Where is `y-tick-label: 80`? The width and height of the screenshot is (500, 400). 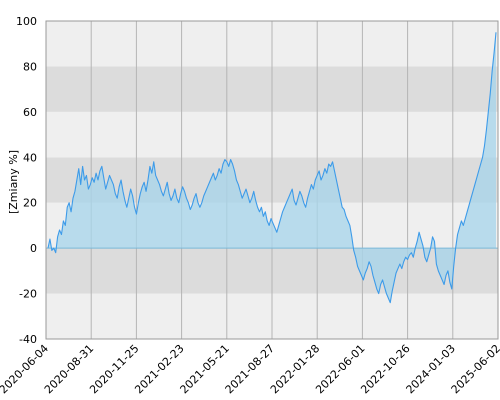 y-tick-label: 80 is located at coordinates (30, 66).